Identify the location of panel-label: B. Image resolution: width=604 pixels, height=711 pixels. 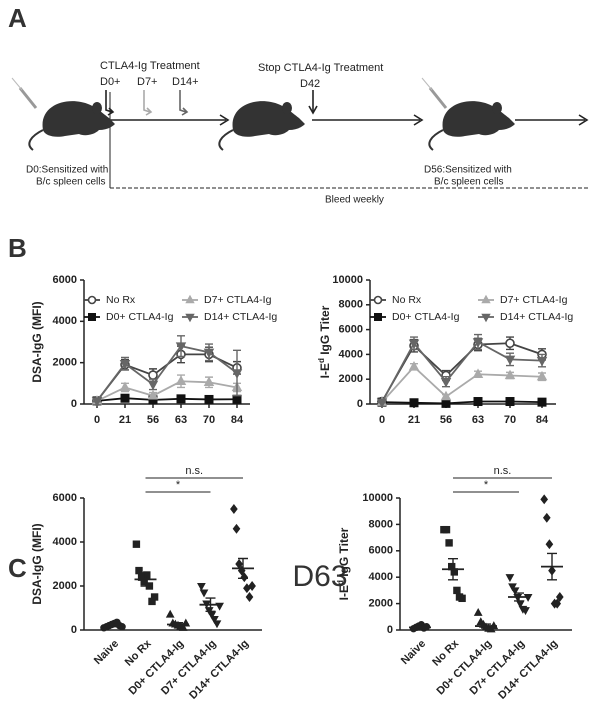
(17, 248).